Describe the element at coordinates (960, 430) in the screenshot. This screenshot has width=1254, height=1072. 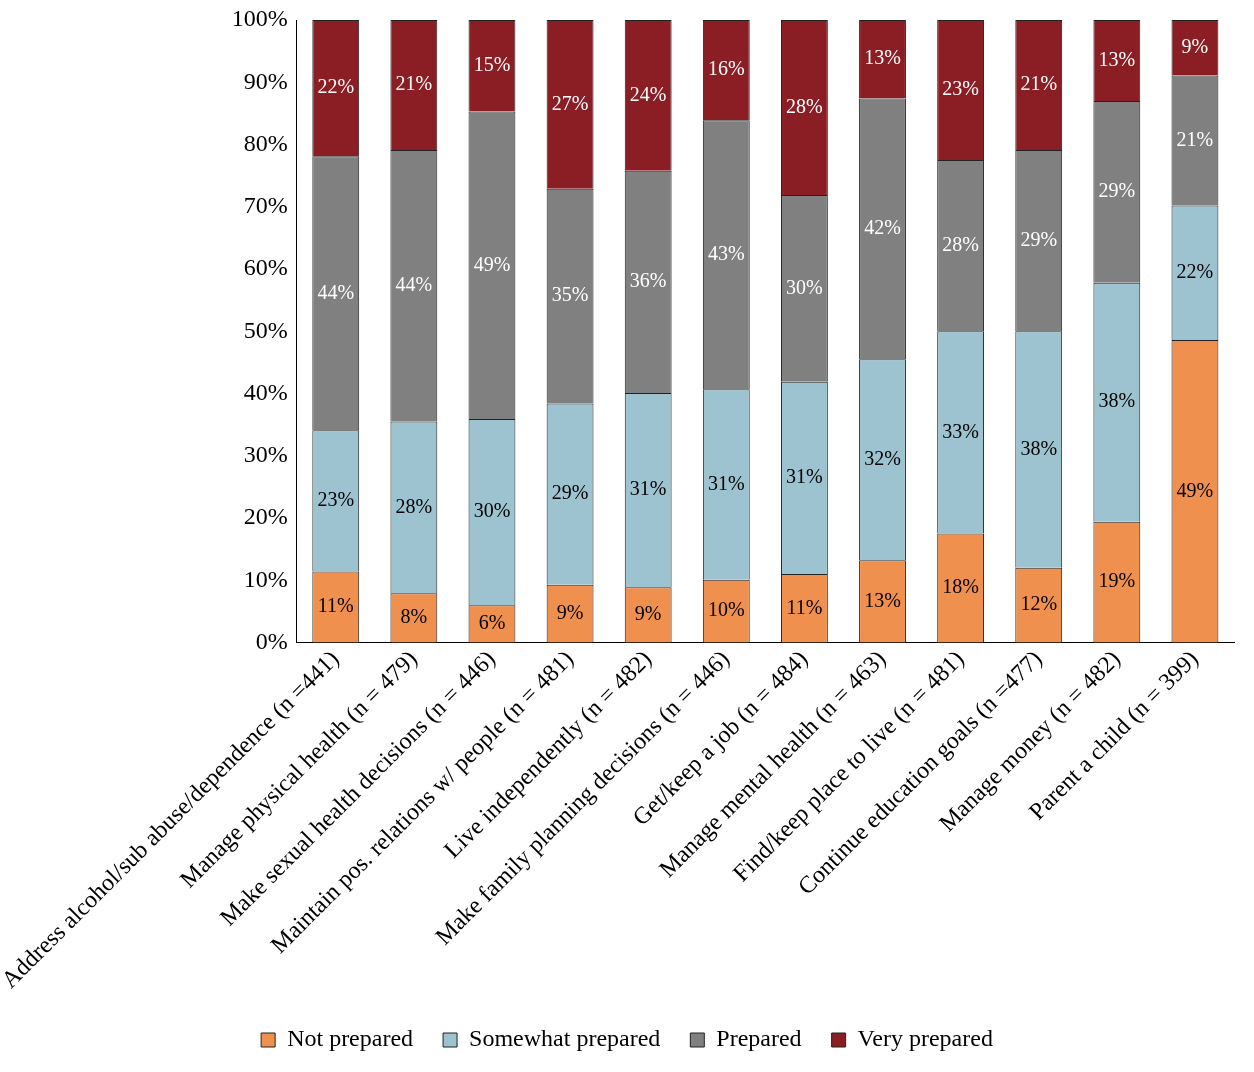
I see `data-label: 33%` at that location.